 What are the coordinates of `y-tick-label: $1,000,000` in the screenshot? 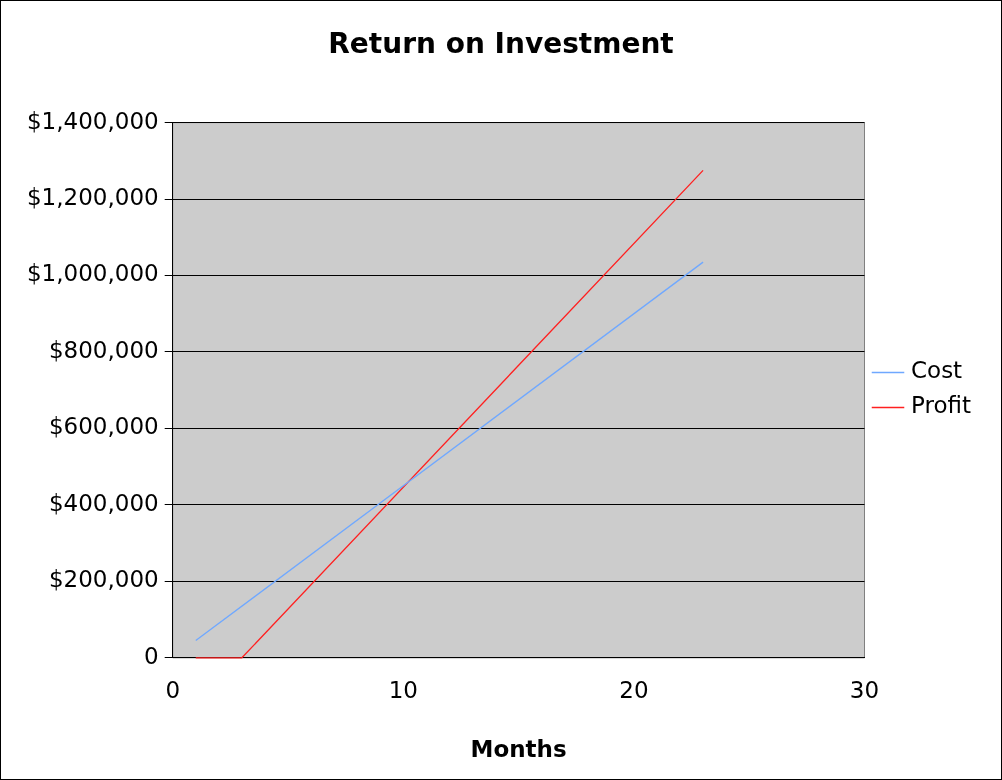 It's located at (92, 273).